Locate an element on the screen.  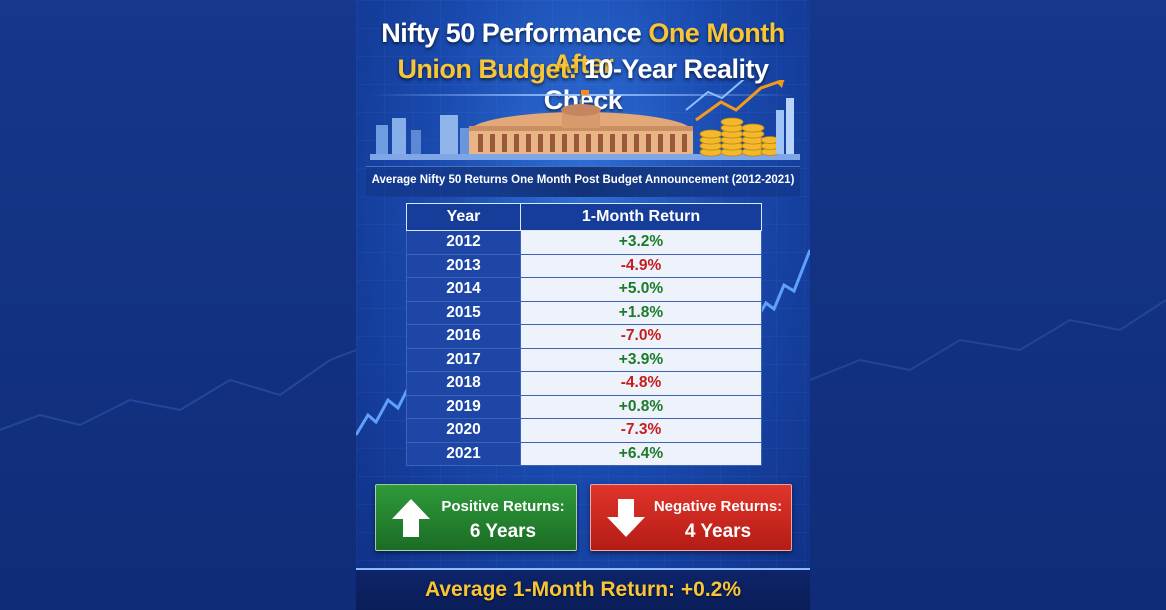
title-part-gold-2: Union Budget: is located at coordinates (487, 69).